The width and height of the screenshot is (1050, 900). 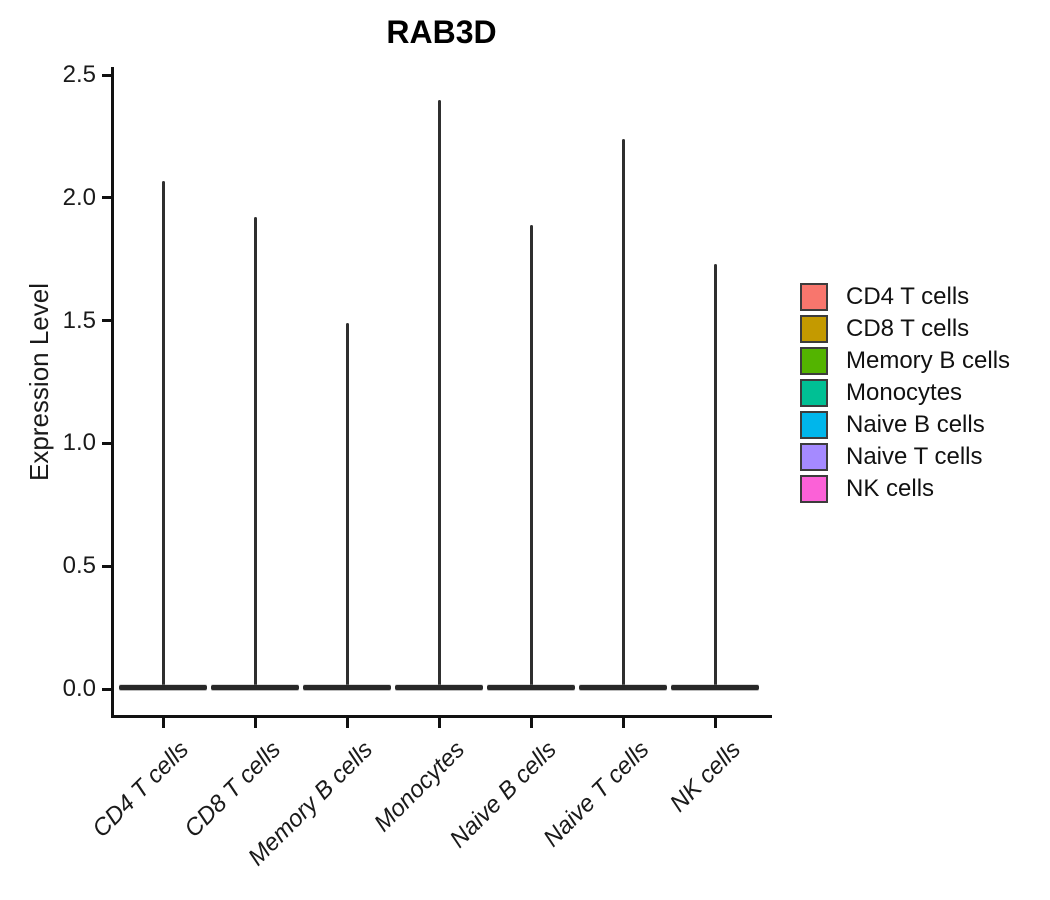 I want to click on legend-item: Naive B cells, so click(x=905, y=425).